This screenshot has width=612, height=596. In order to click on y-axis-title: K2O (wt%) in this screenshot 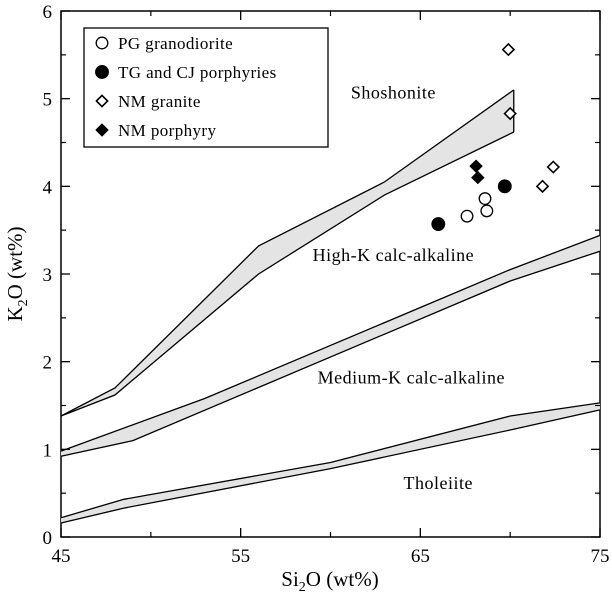, I will do `click(17, 273)`.